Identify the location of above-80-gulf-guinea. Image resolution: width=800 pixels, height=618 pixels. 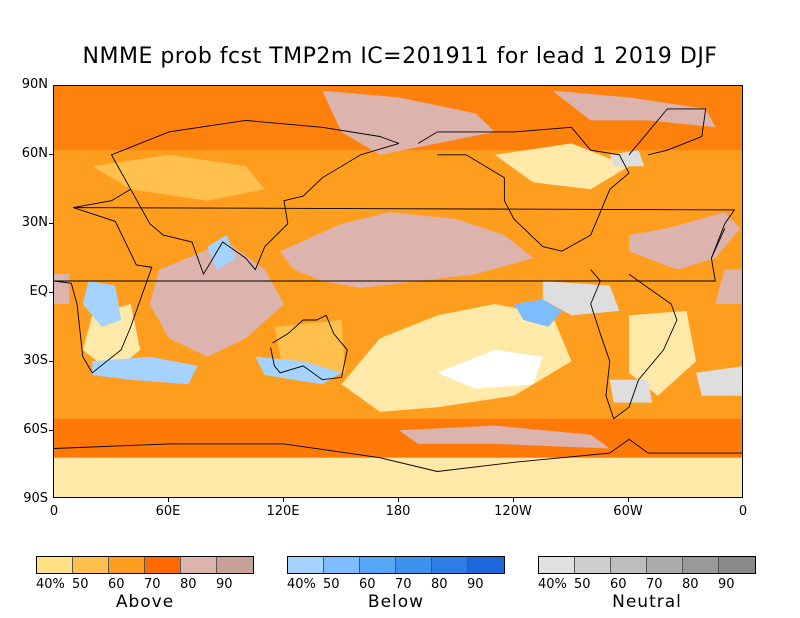
(62, 289).